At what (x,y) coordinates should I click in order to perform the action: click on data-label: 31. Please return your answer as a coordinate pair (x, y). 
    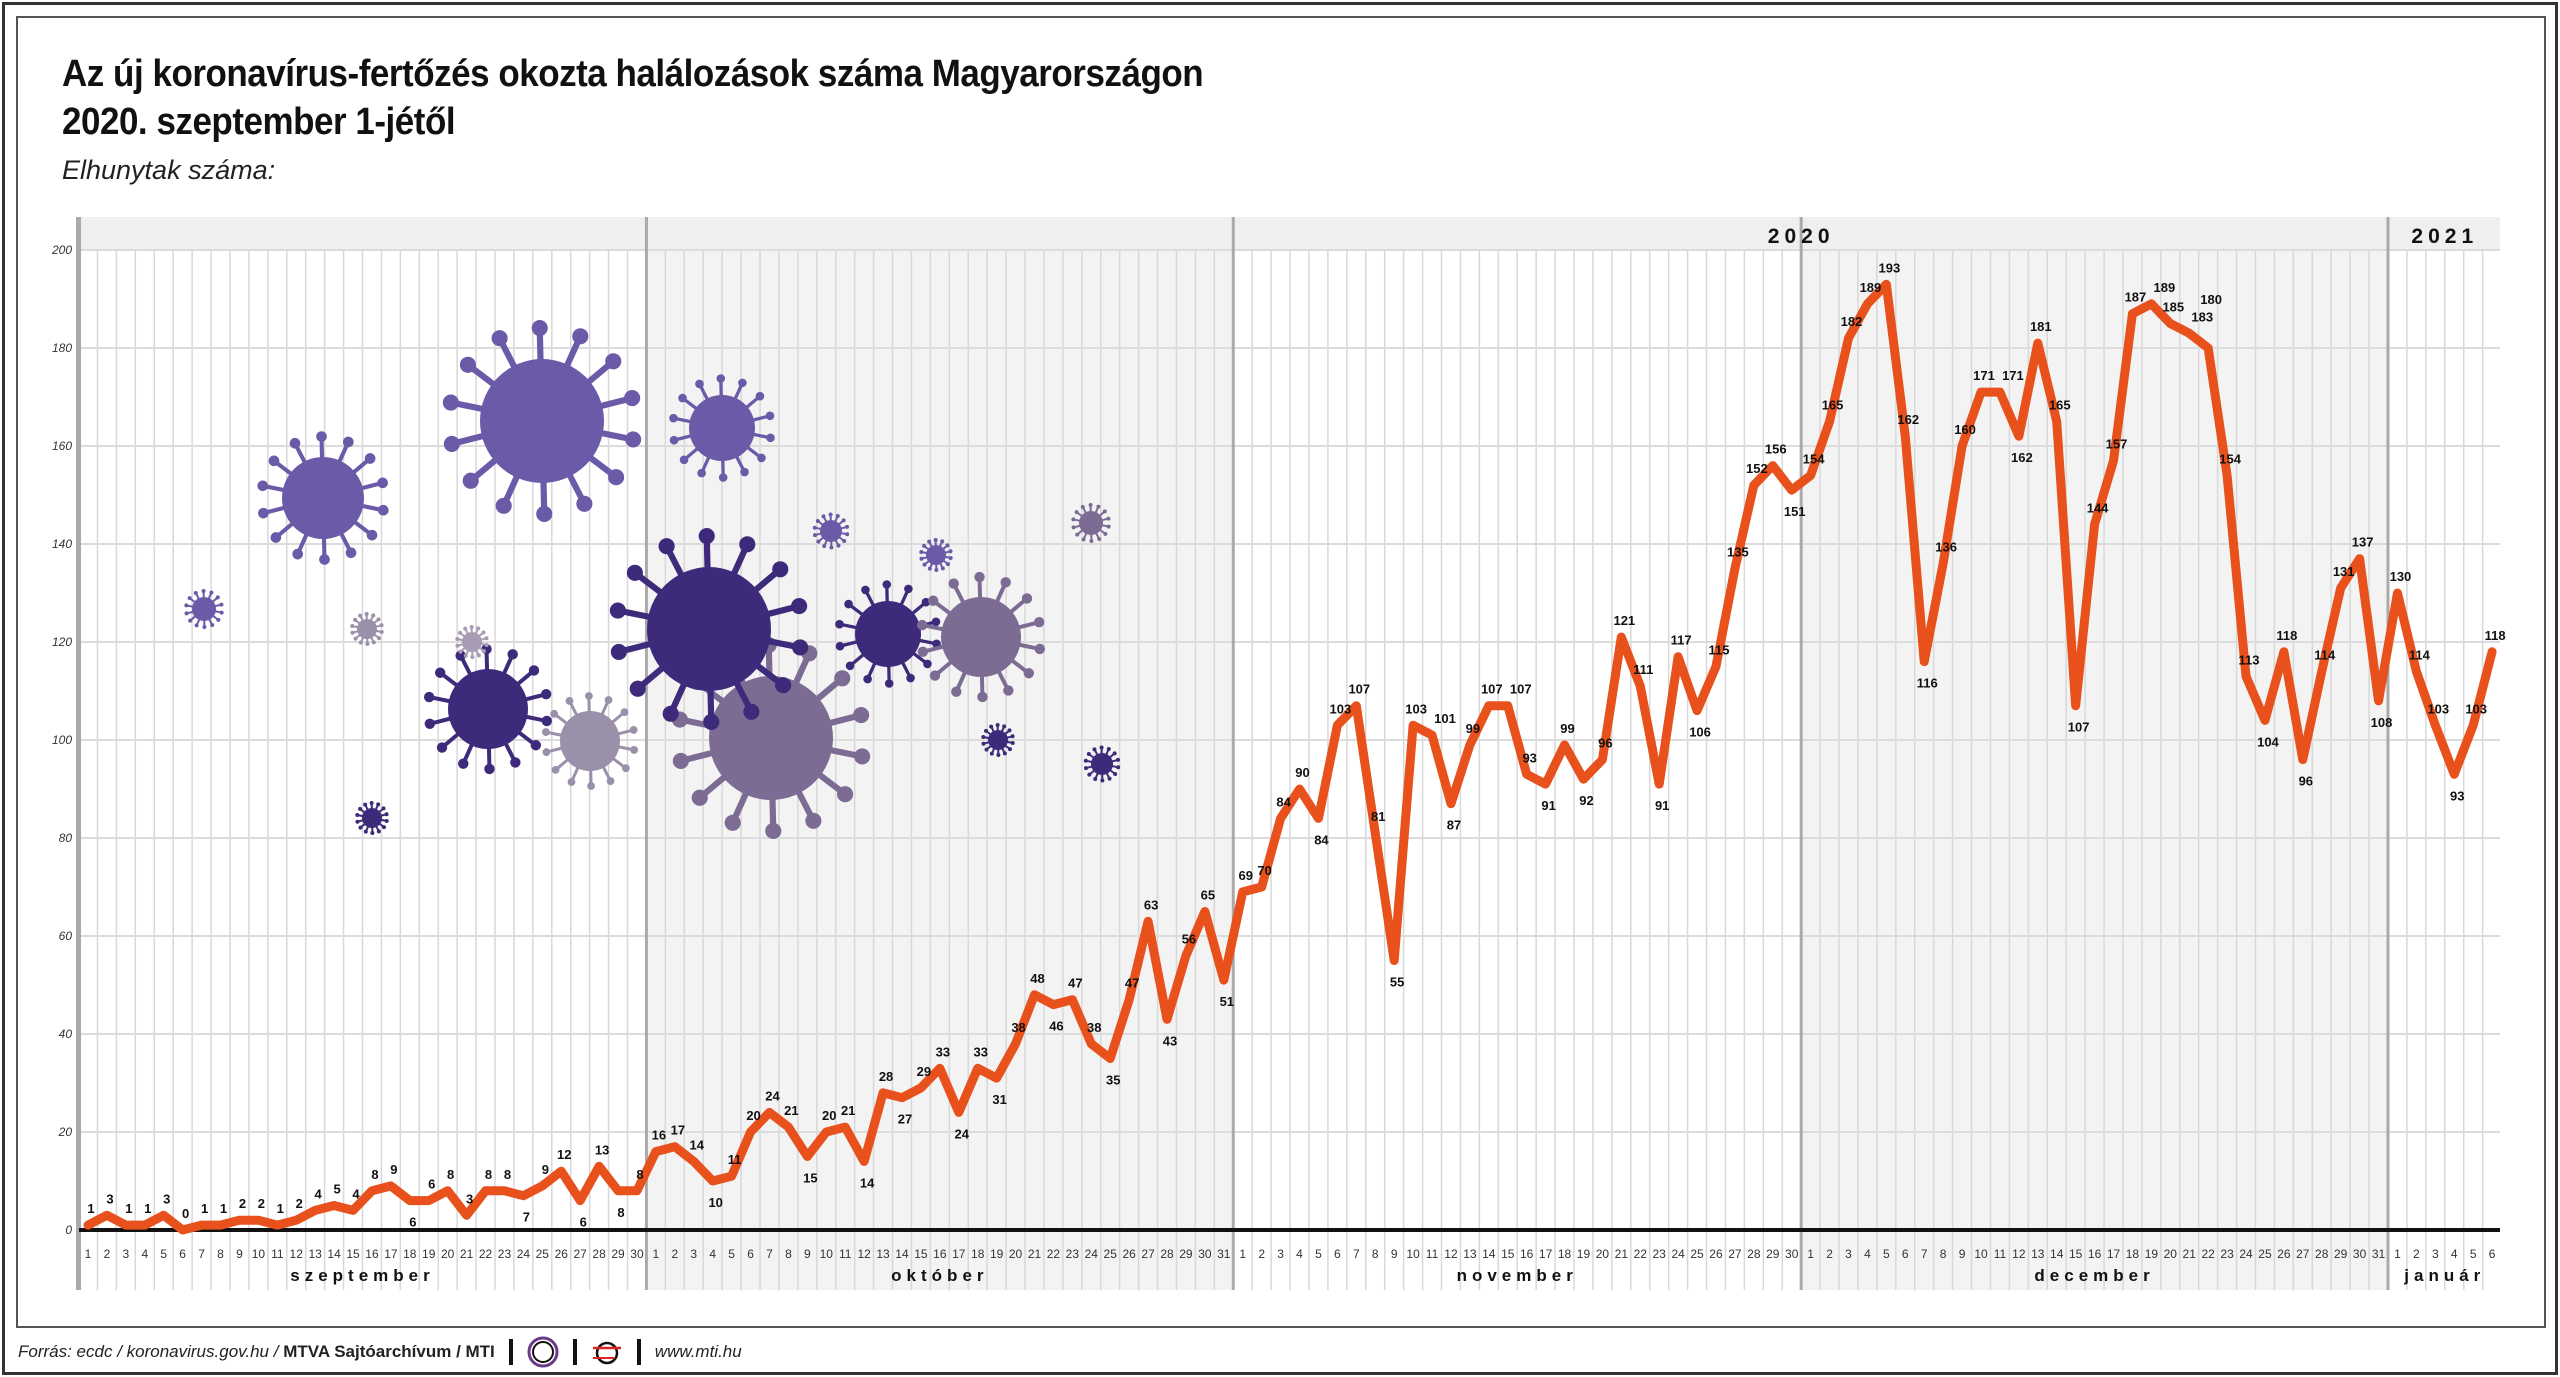
    Looking at the image, I should click on (999, 1099).